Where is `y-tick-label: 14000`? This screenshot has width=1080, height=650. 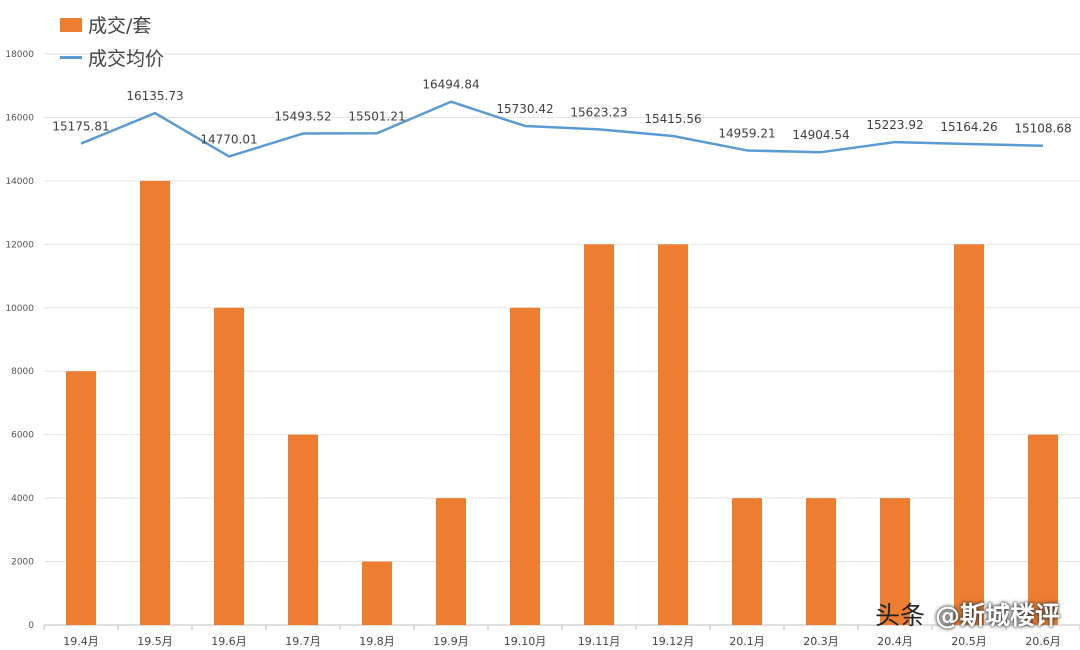 y-tick-label: 14000 is located at coordinates (19, 182).